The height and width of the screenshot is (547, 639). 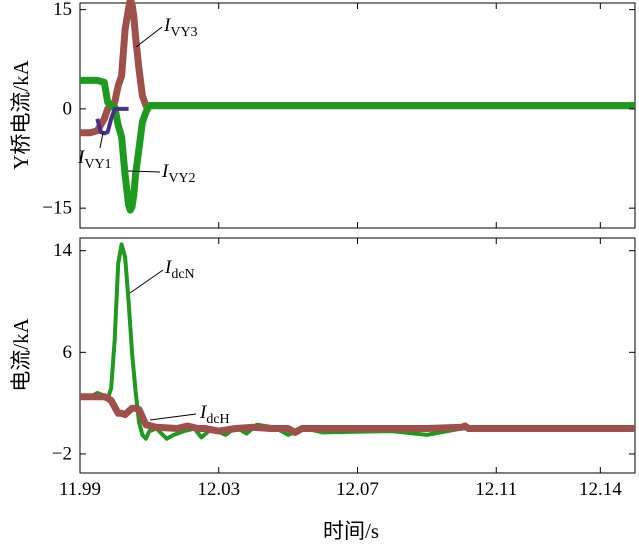 What do you see at coordinates (146, 281) in the screenshot?
I see `annotation-leader-idcn` at bounding box center [146, 281].